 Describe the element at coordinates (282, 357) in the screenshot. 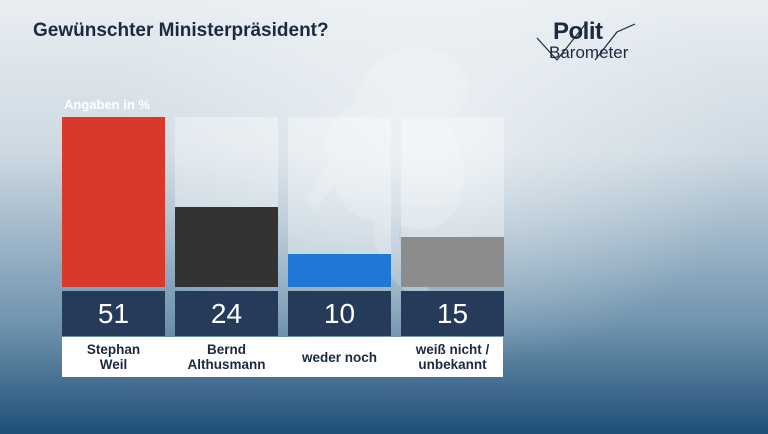

I see `category-label-strip` at that location.